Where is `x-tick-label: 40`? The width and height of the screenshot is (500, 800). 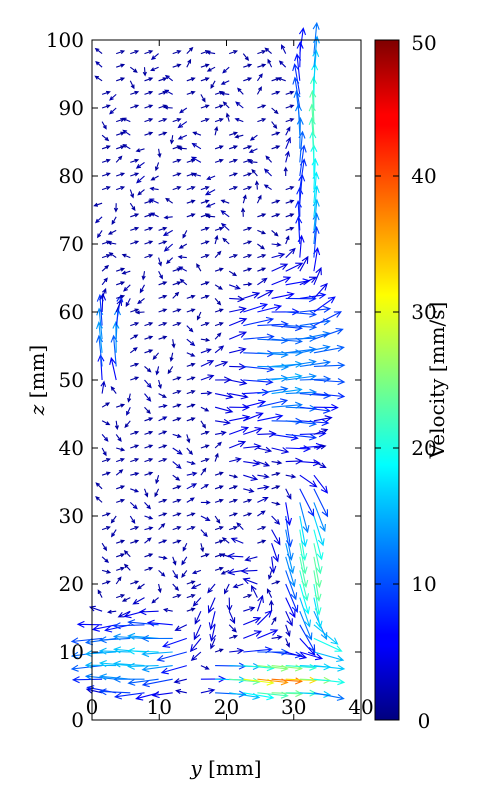
x-tick-label: 40 is located at coordinates (360, 707).